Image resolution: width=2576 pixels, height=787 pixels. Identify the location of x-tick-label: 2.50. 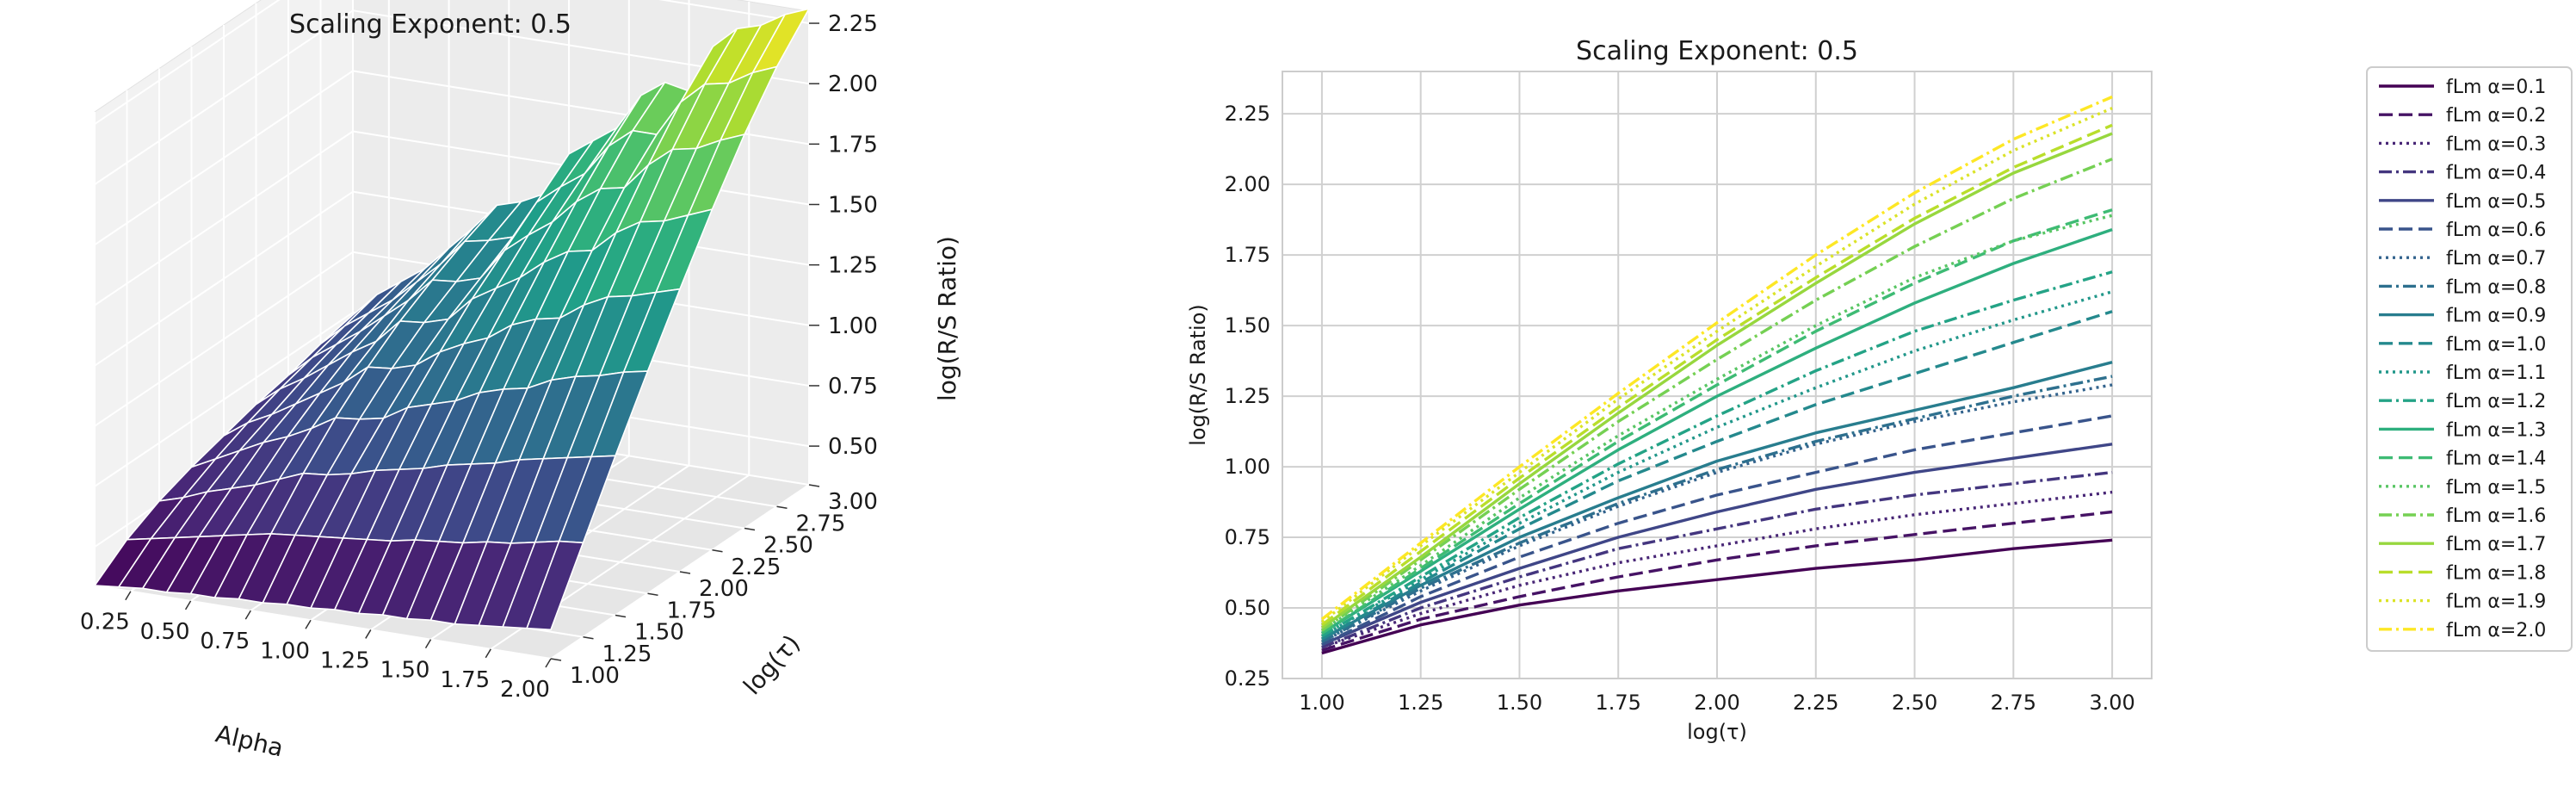
(1914, 703).